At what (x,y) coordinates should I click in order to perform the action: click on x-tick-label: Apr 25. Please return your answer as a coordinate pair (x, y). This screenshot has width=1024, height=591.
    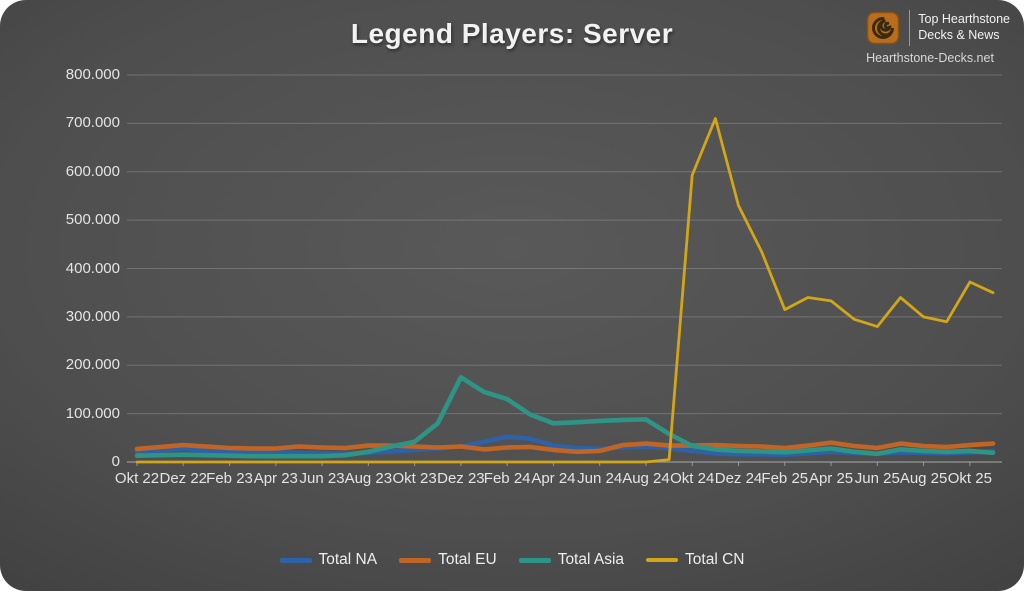
    Looking at the image, I should click on (831, 478).